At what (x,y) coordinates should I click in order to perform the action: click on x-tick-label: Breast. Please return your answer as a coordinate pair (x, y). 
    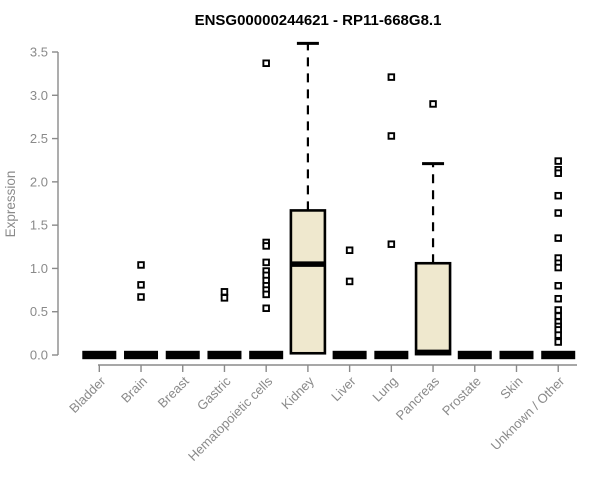
    Looking at the image, I should click on (173, 391).